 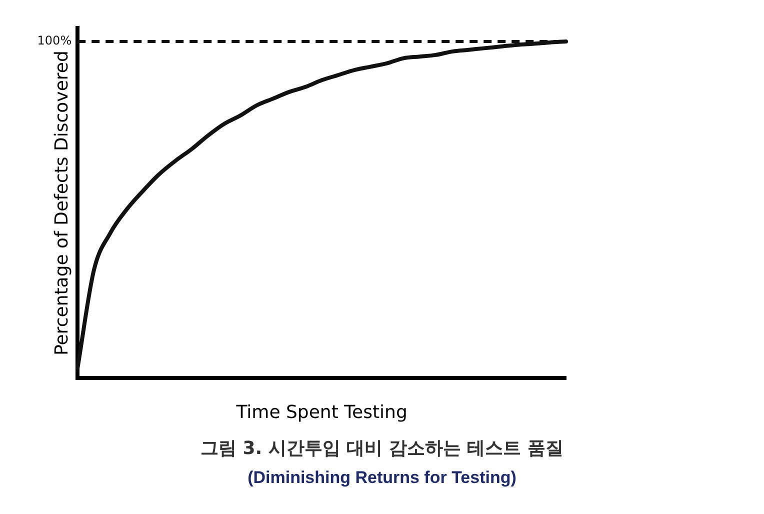 What do you see at coordinates (61, 203) in the screenshot?
I see `y-axis-title: Percentage of Defects Discovered` at bounding box center [61, 203].